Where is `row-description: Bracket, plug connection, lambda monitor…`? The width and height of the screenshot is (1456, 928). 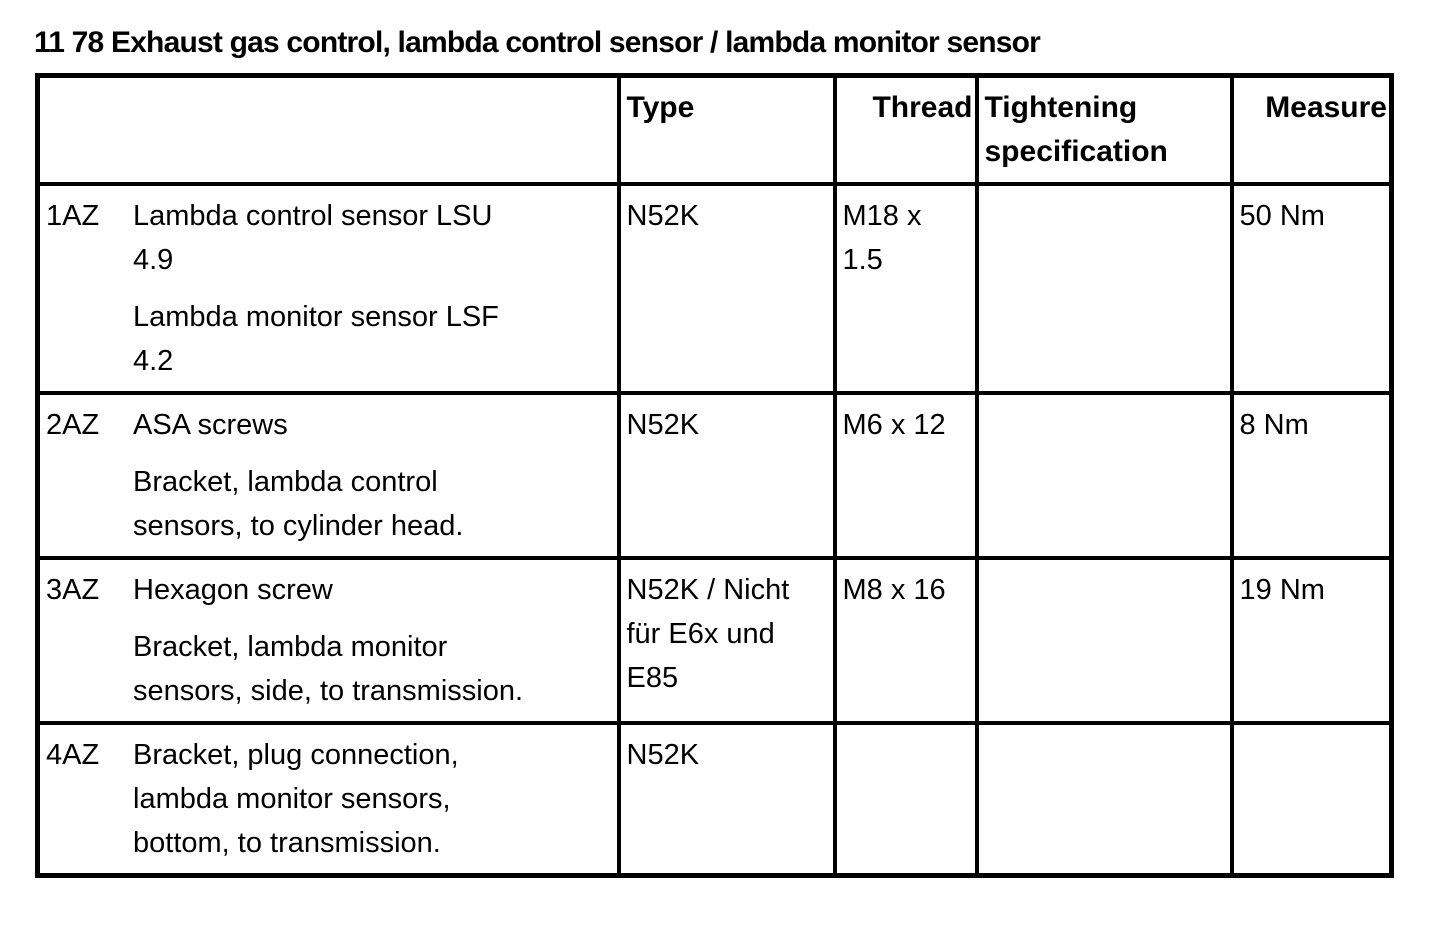
row-description: Bracket, plug connection, lambda monitor… is located at coordinates (333, 799).